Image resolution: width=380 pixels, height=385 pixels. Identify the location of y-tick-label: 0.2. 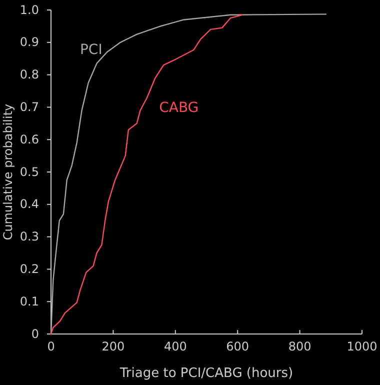
(29, 269).